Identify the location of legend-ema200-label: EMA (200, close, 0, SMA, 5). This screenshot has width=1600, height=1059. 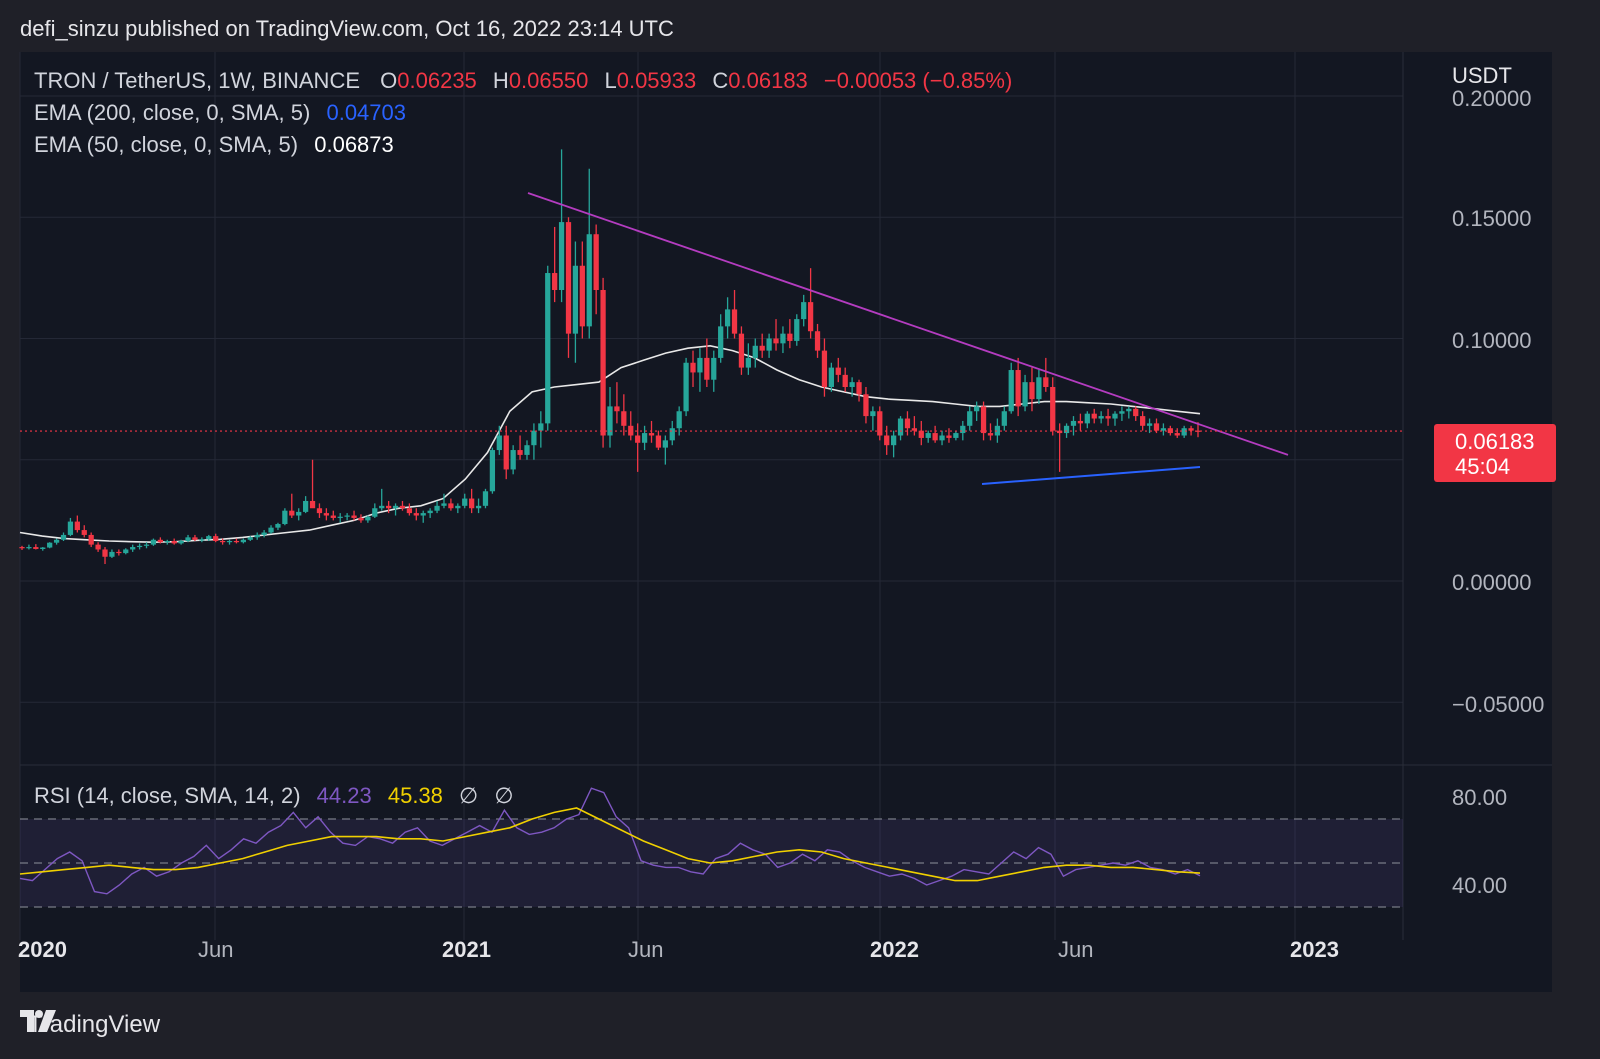
(172, 112).